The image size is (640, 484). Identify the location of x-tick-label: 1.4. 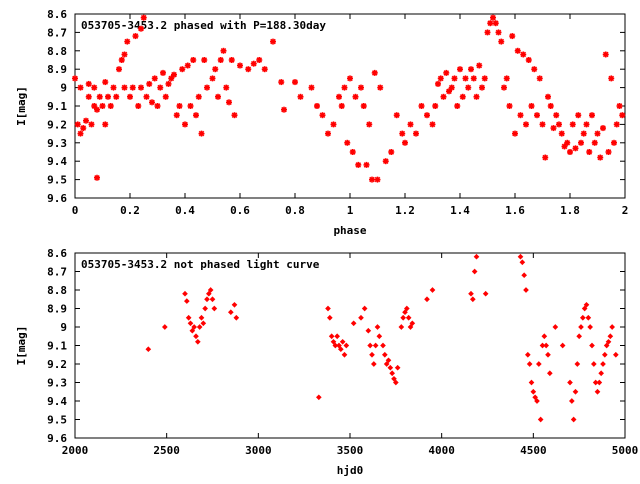
(460, 210).